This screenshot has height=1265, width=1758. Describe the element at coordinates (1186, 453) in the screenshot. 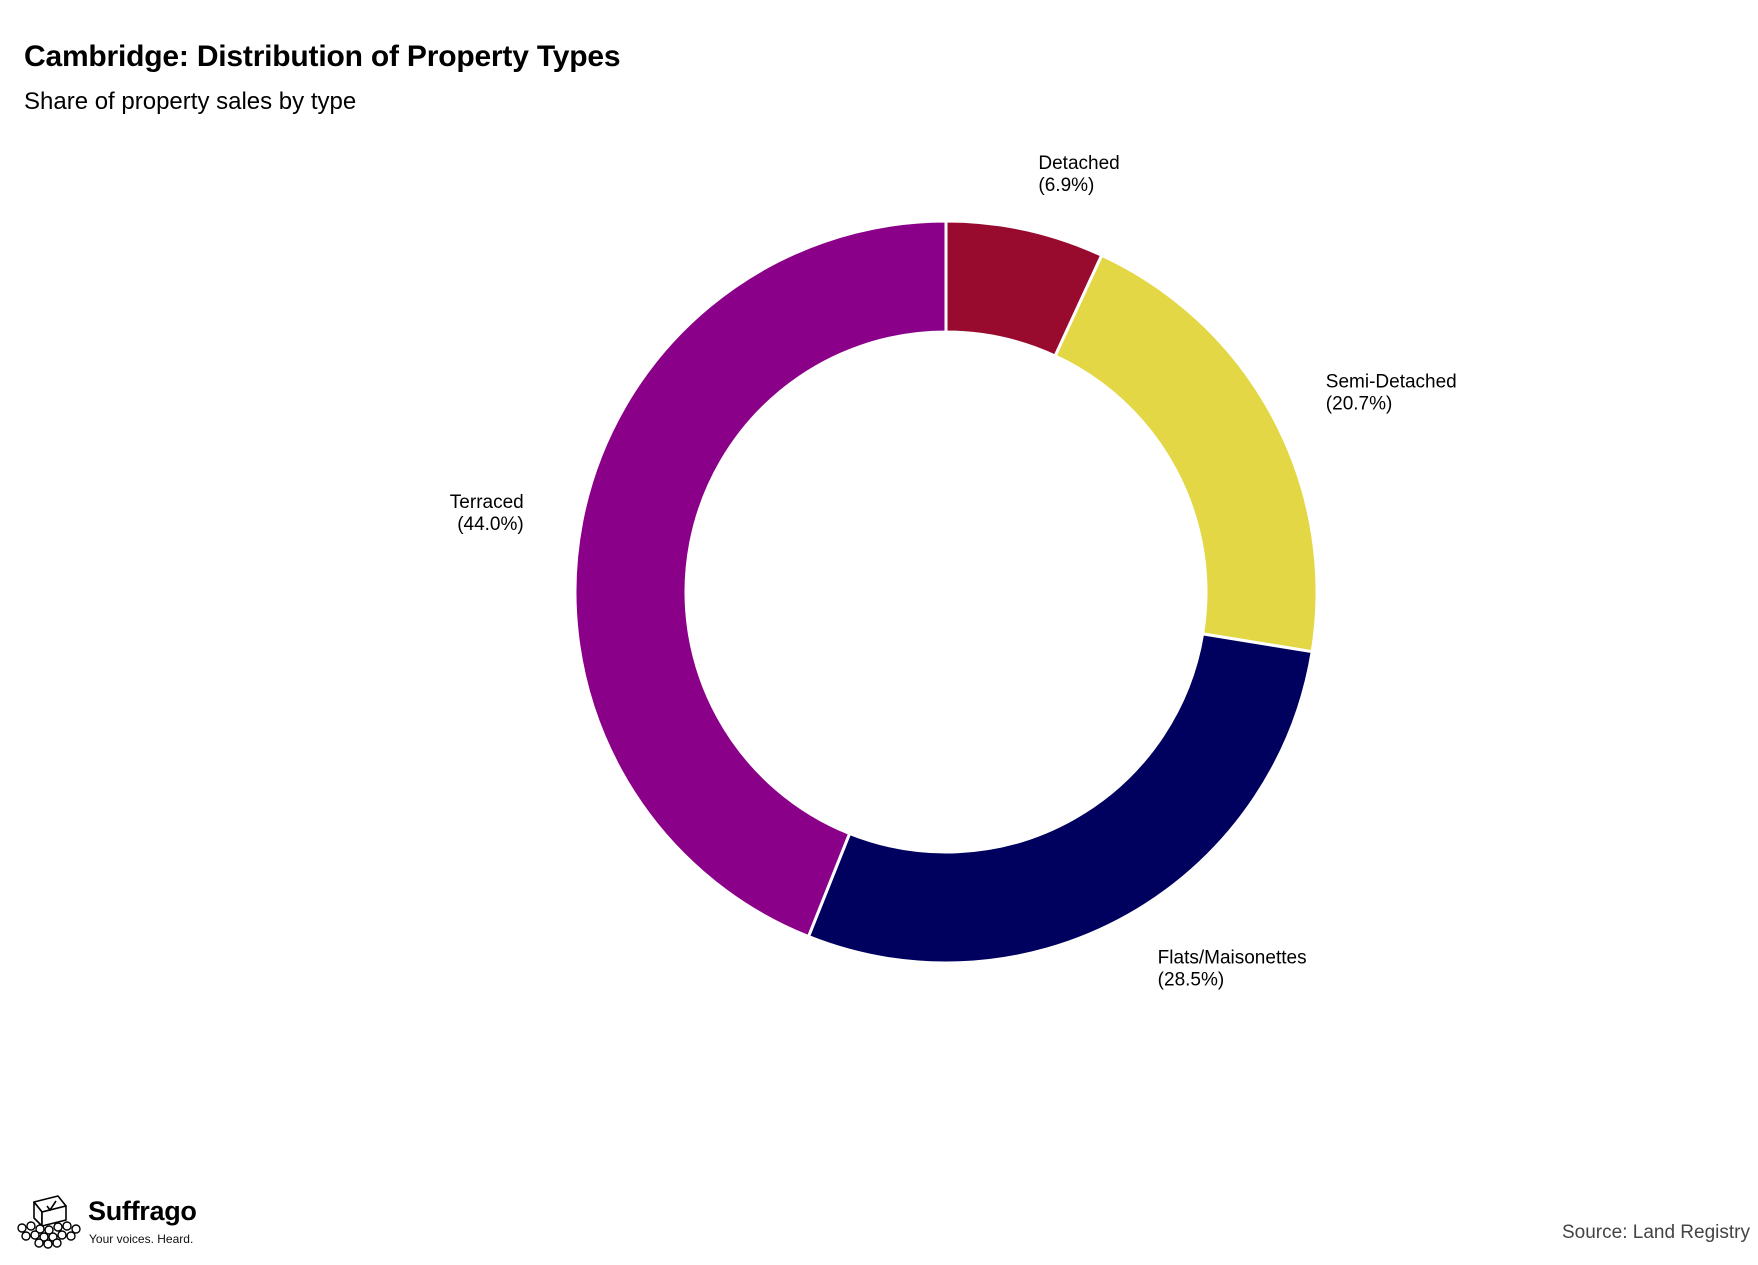

I see `slice-semi-detached` at that location.